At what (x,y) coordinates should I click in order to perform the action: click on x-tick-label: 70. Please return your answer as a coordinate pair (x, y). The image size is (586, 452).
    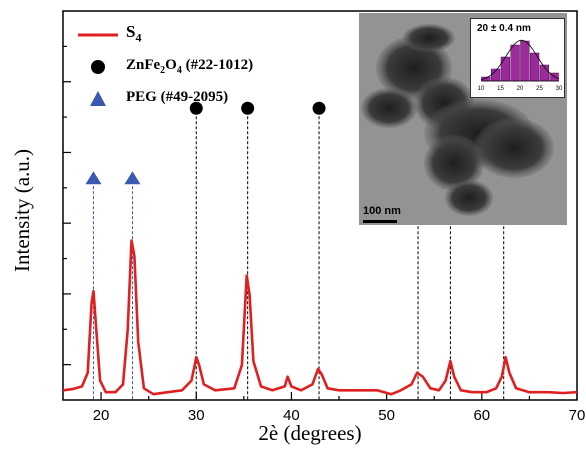
    Looking at the image, I should click on (577, 415).